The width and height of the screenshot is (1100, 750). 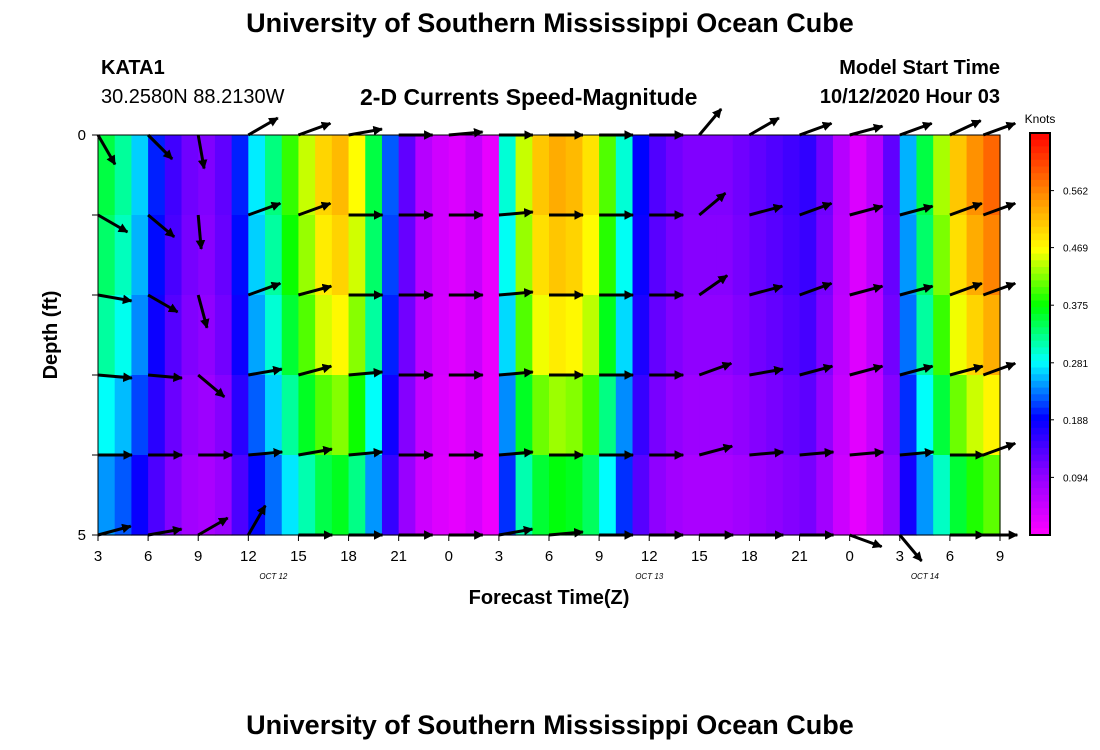 I want to click on x-tick-label: 21, so click(x=799, y=556).